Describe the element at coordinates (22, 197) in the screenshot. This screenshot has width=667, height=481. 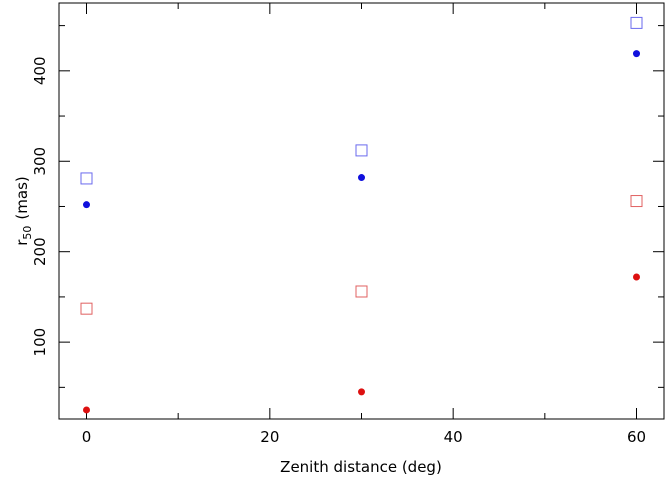
I see `y-axis-title-unit: (mas)` at that location.